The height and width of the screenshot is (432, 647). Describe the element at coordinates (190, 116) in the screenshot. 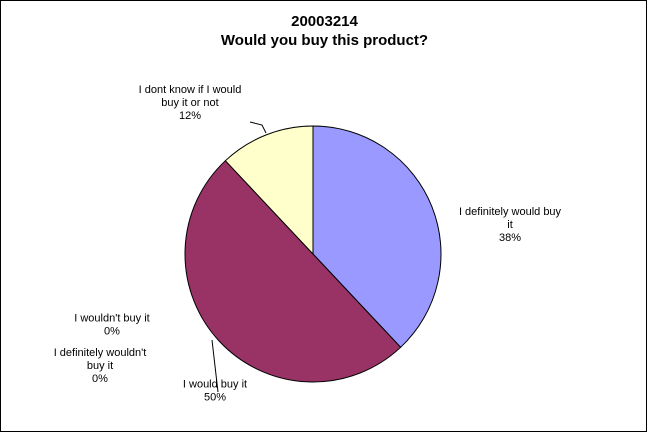

I see `data-label-pct-slice-4: 12%` at that location.